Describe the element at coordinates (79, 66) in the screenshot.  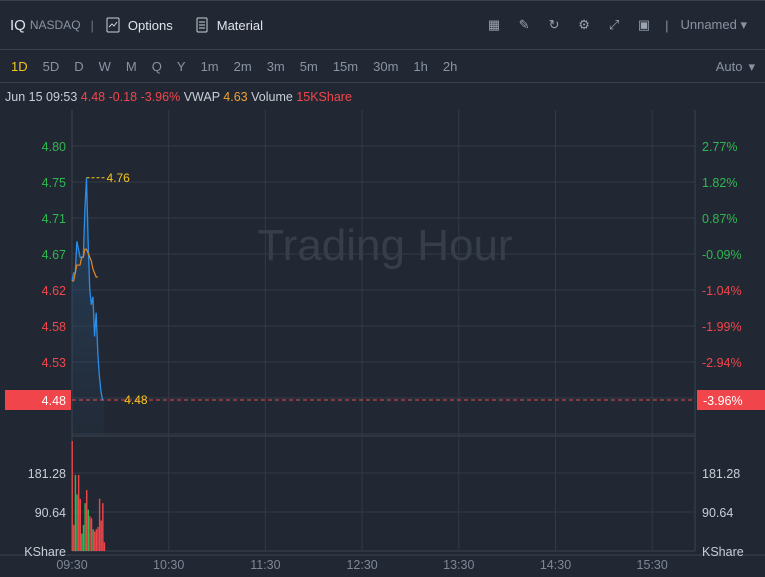
I see `period-D: D` at that location.